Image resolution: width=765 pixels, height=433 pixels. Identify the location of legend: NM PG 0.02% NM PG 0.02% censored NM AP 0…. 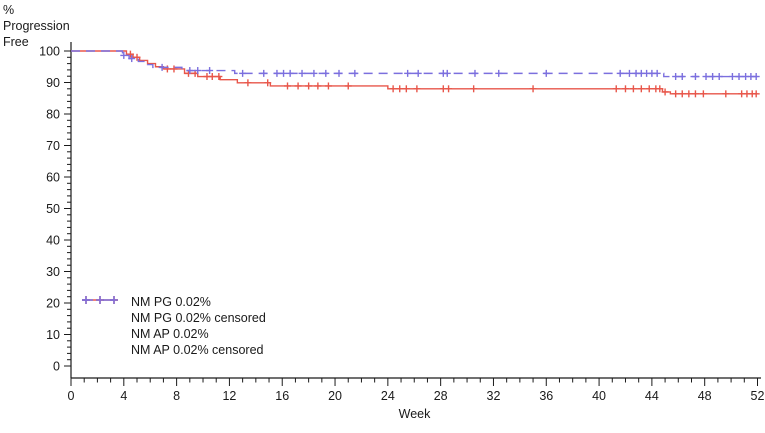
(173, 326).